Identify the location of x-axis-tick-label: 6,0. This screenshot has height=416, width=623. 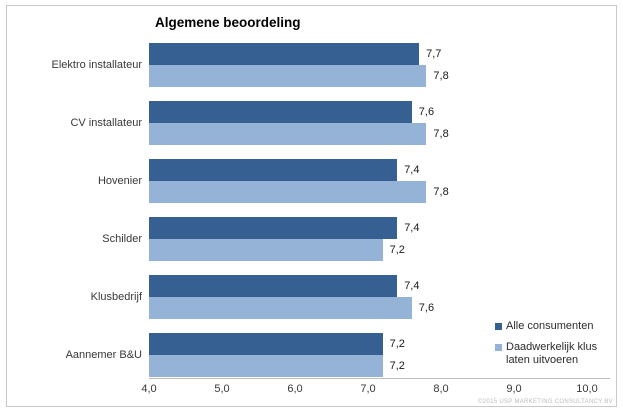
(295, 389).